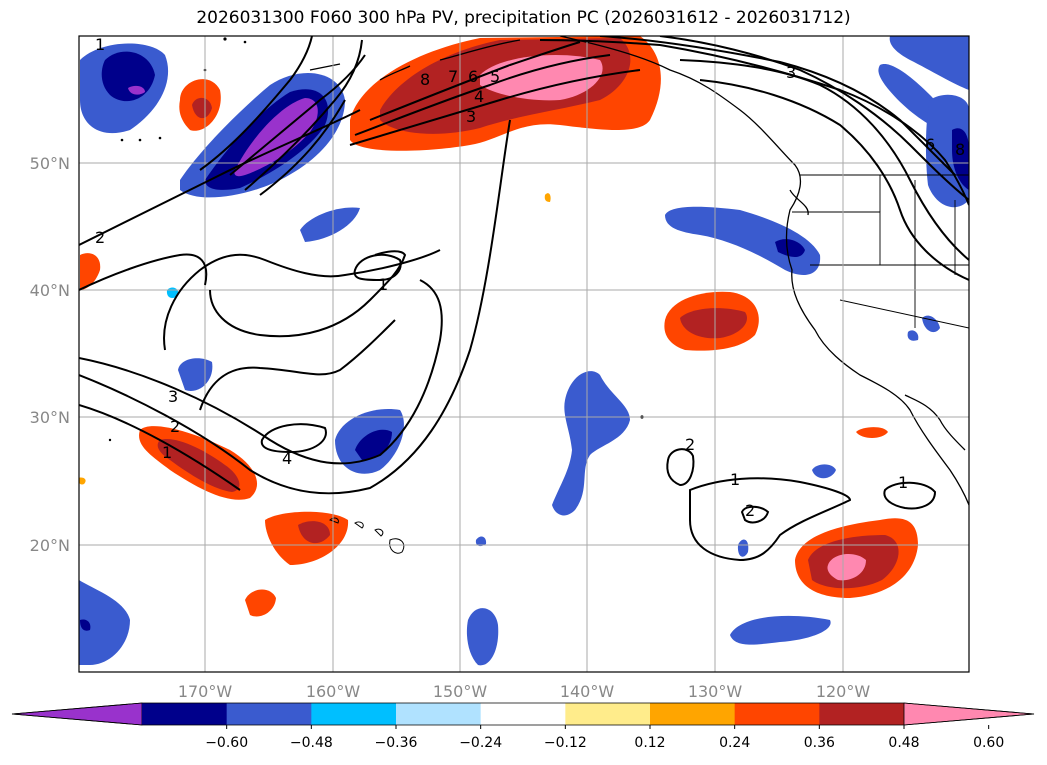 The width and height of the screenshot is (1047, 765). I want to click on contour-label: 5, so click(495, 76).